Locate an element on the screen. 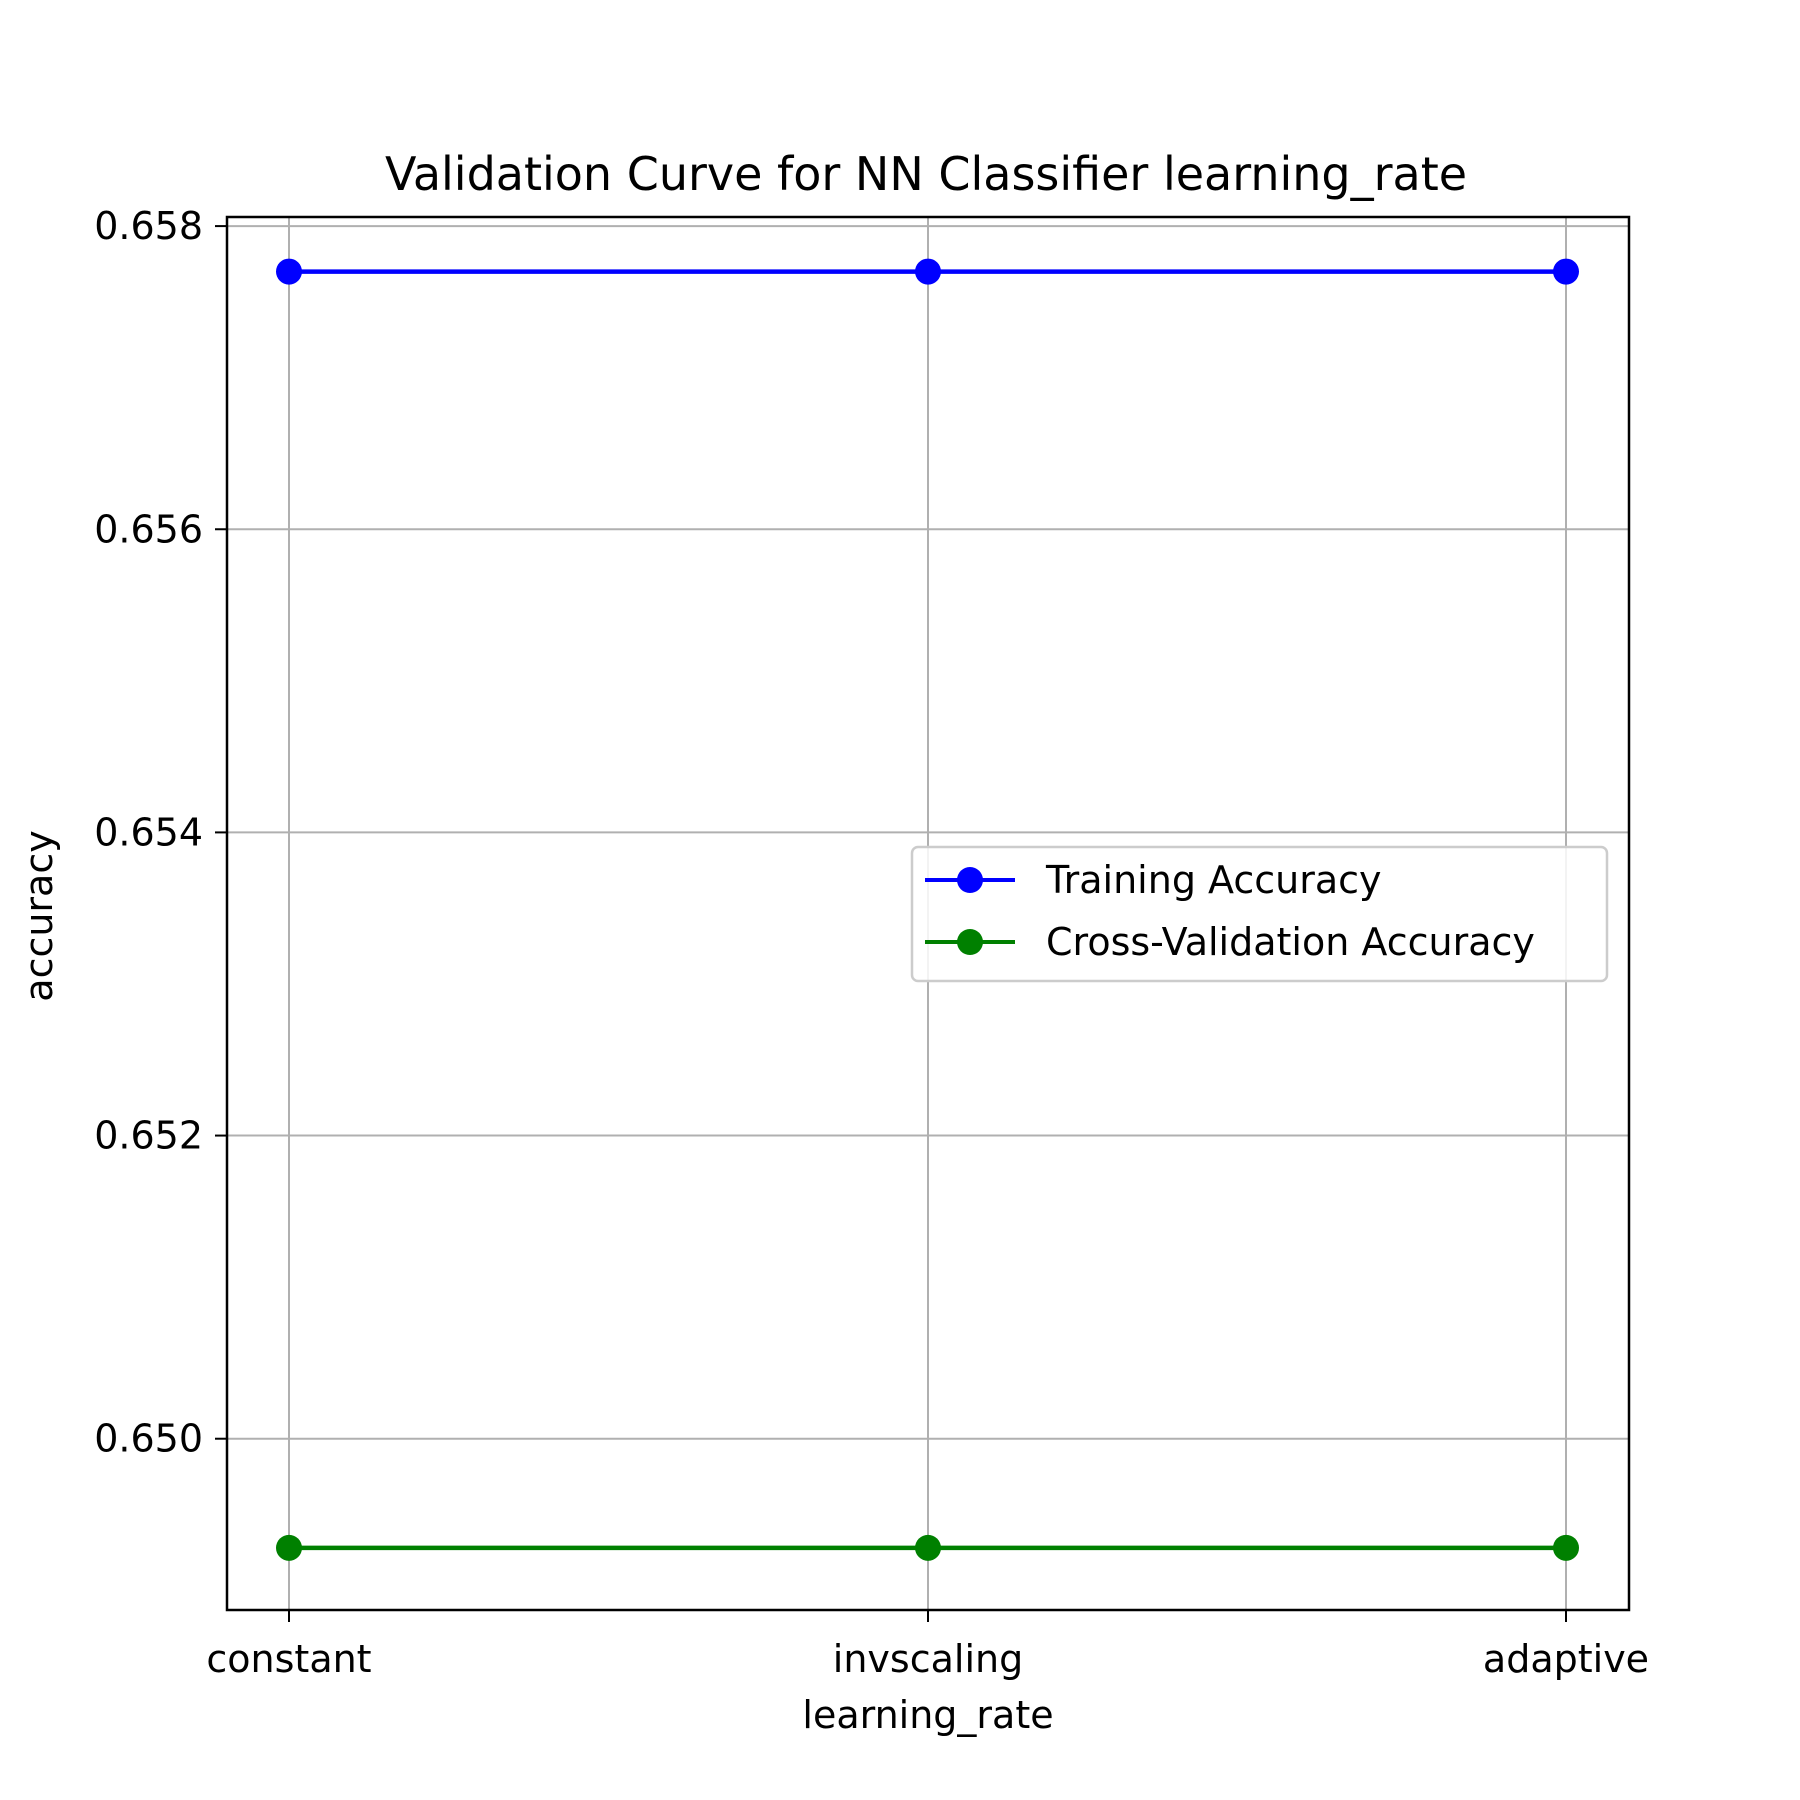  legend-label-training: Training Accuracy is located at coordinates (1213, 880).